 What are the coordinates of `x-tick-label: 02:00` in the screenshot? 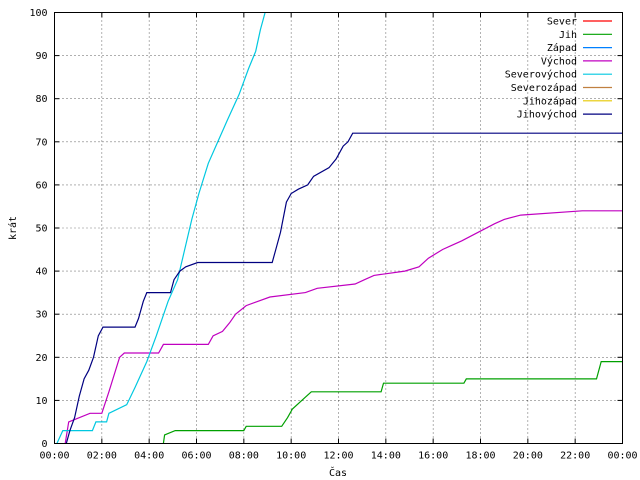 It's located at (102, 456).